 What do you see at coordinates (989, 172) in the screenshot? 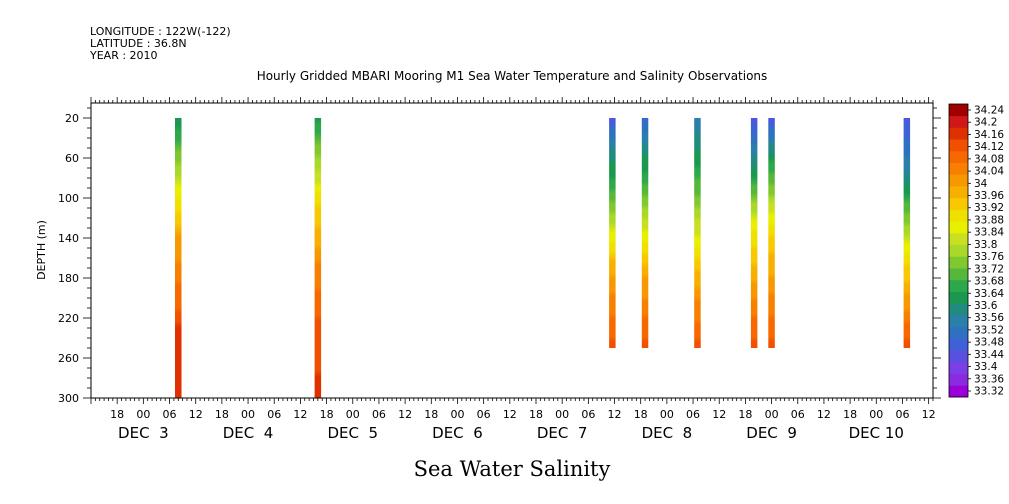
I see `colorbar-label: 34.04` at bounding box center [989, 172].